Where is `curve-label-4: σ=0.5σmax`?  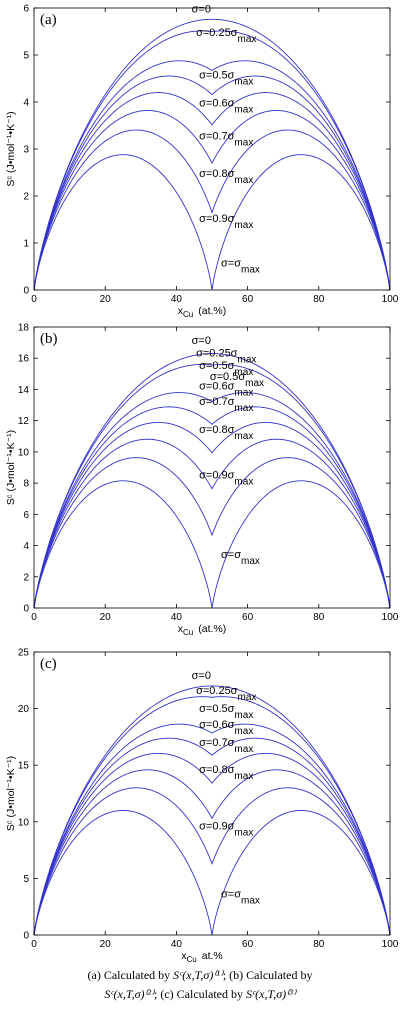 curve-label-4: σ=0.5σmax is located at coordinates (237, 380).